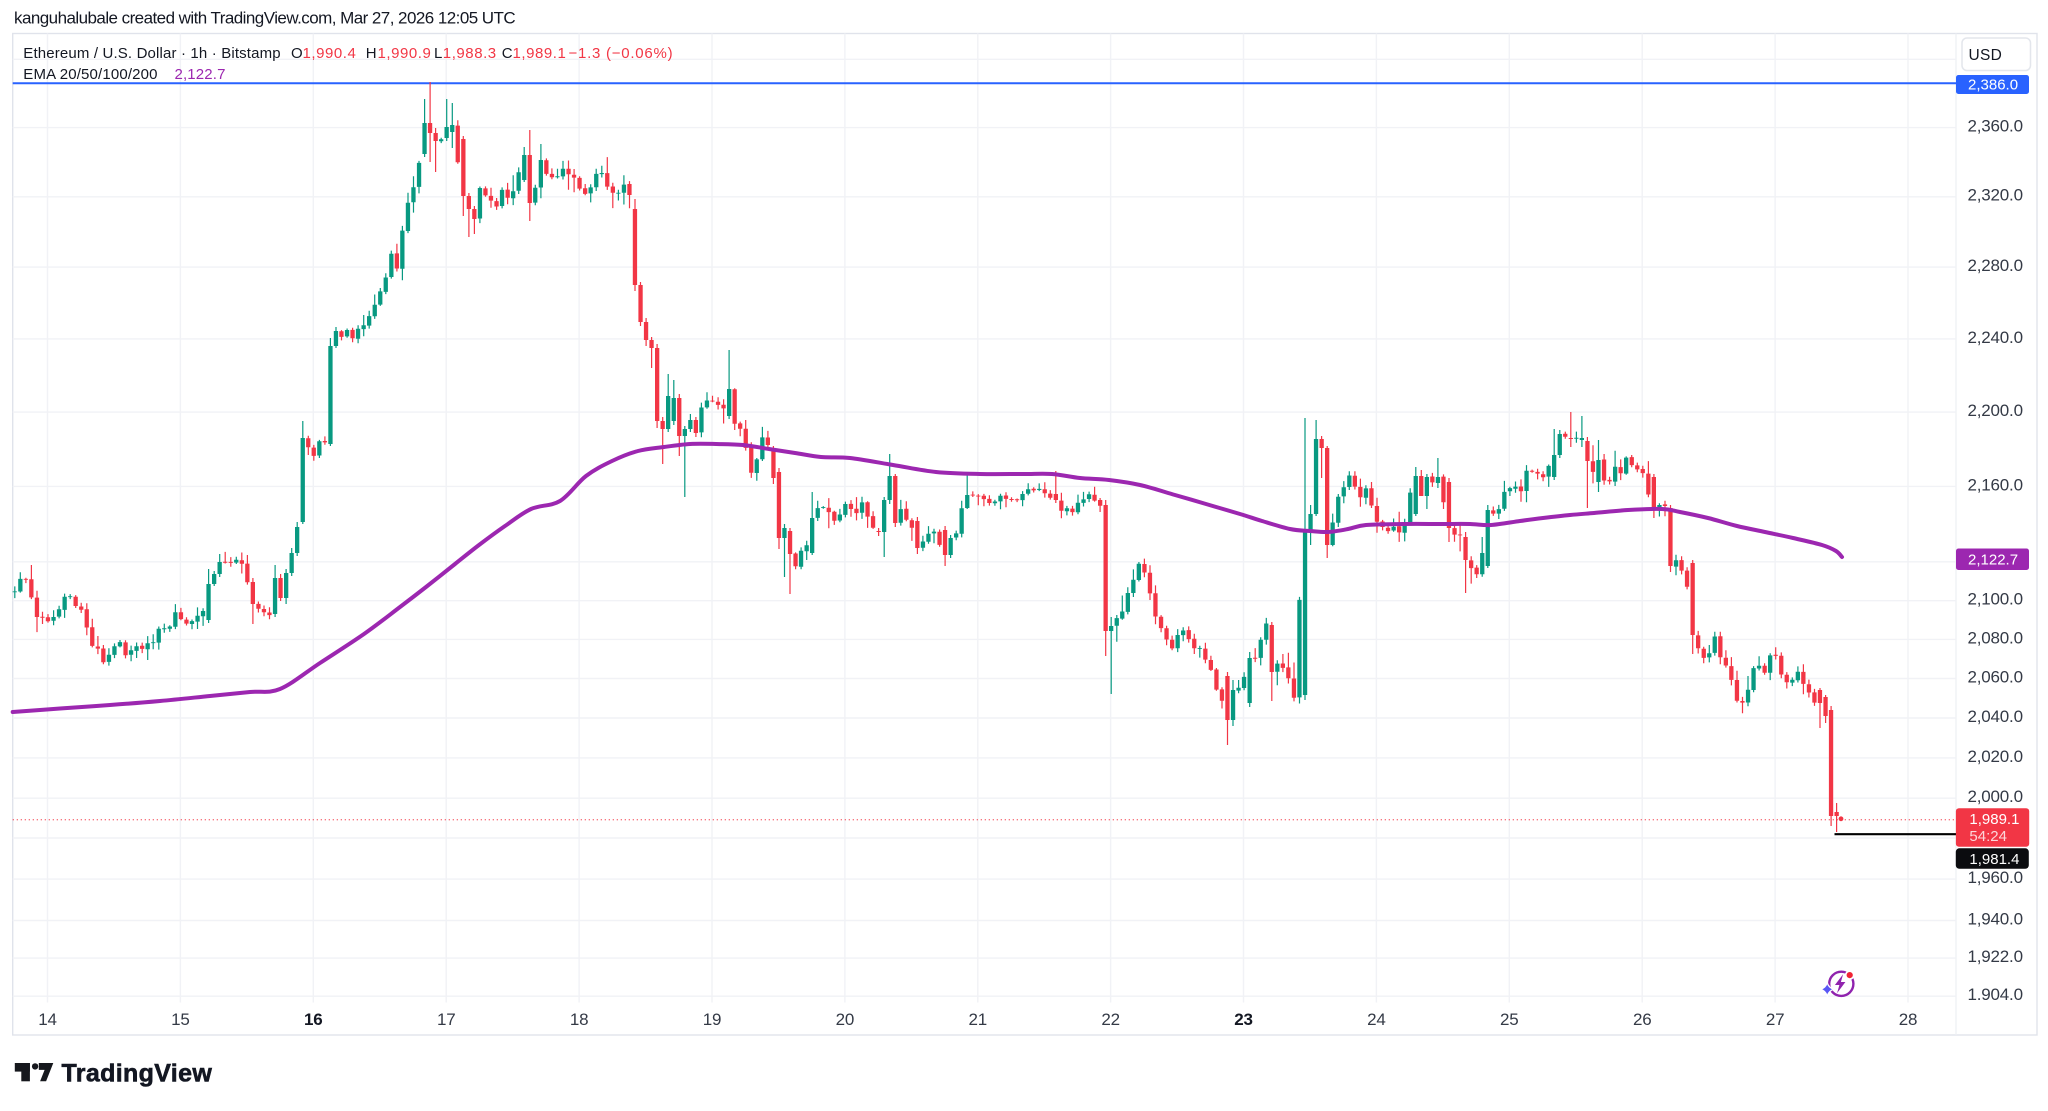  I want to click on svg-text: 1,990.4, so click(330, 53).